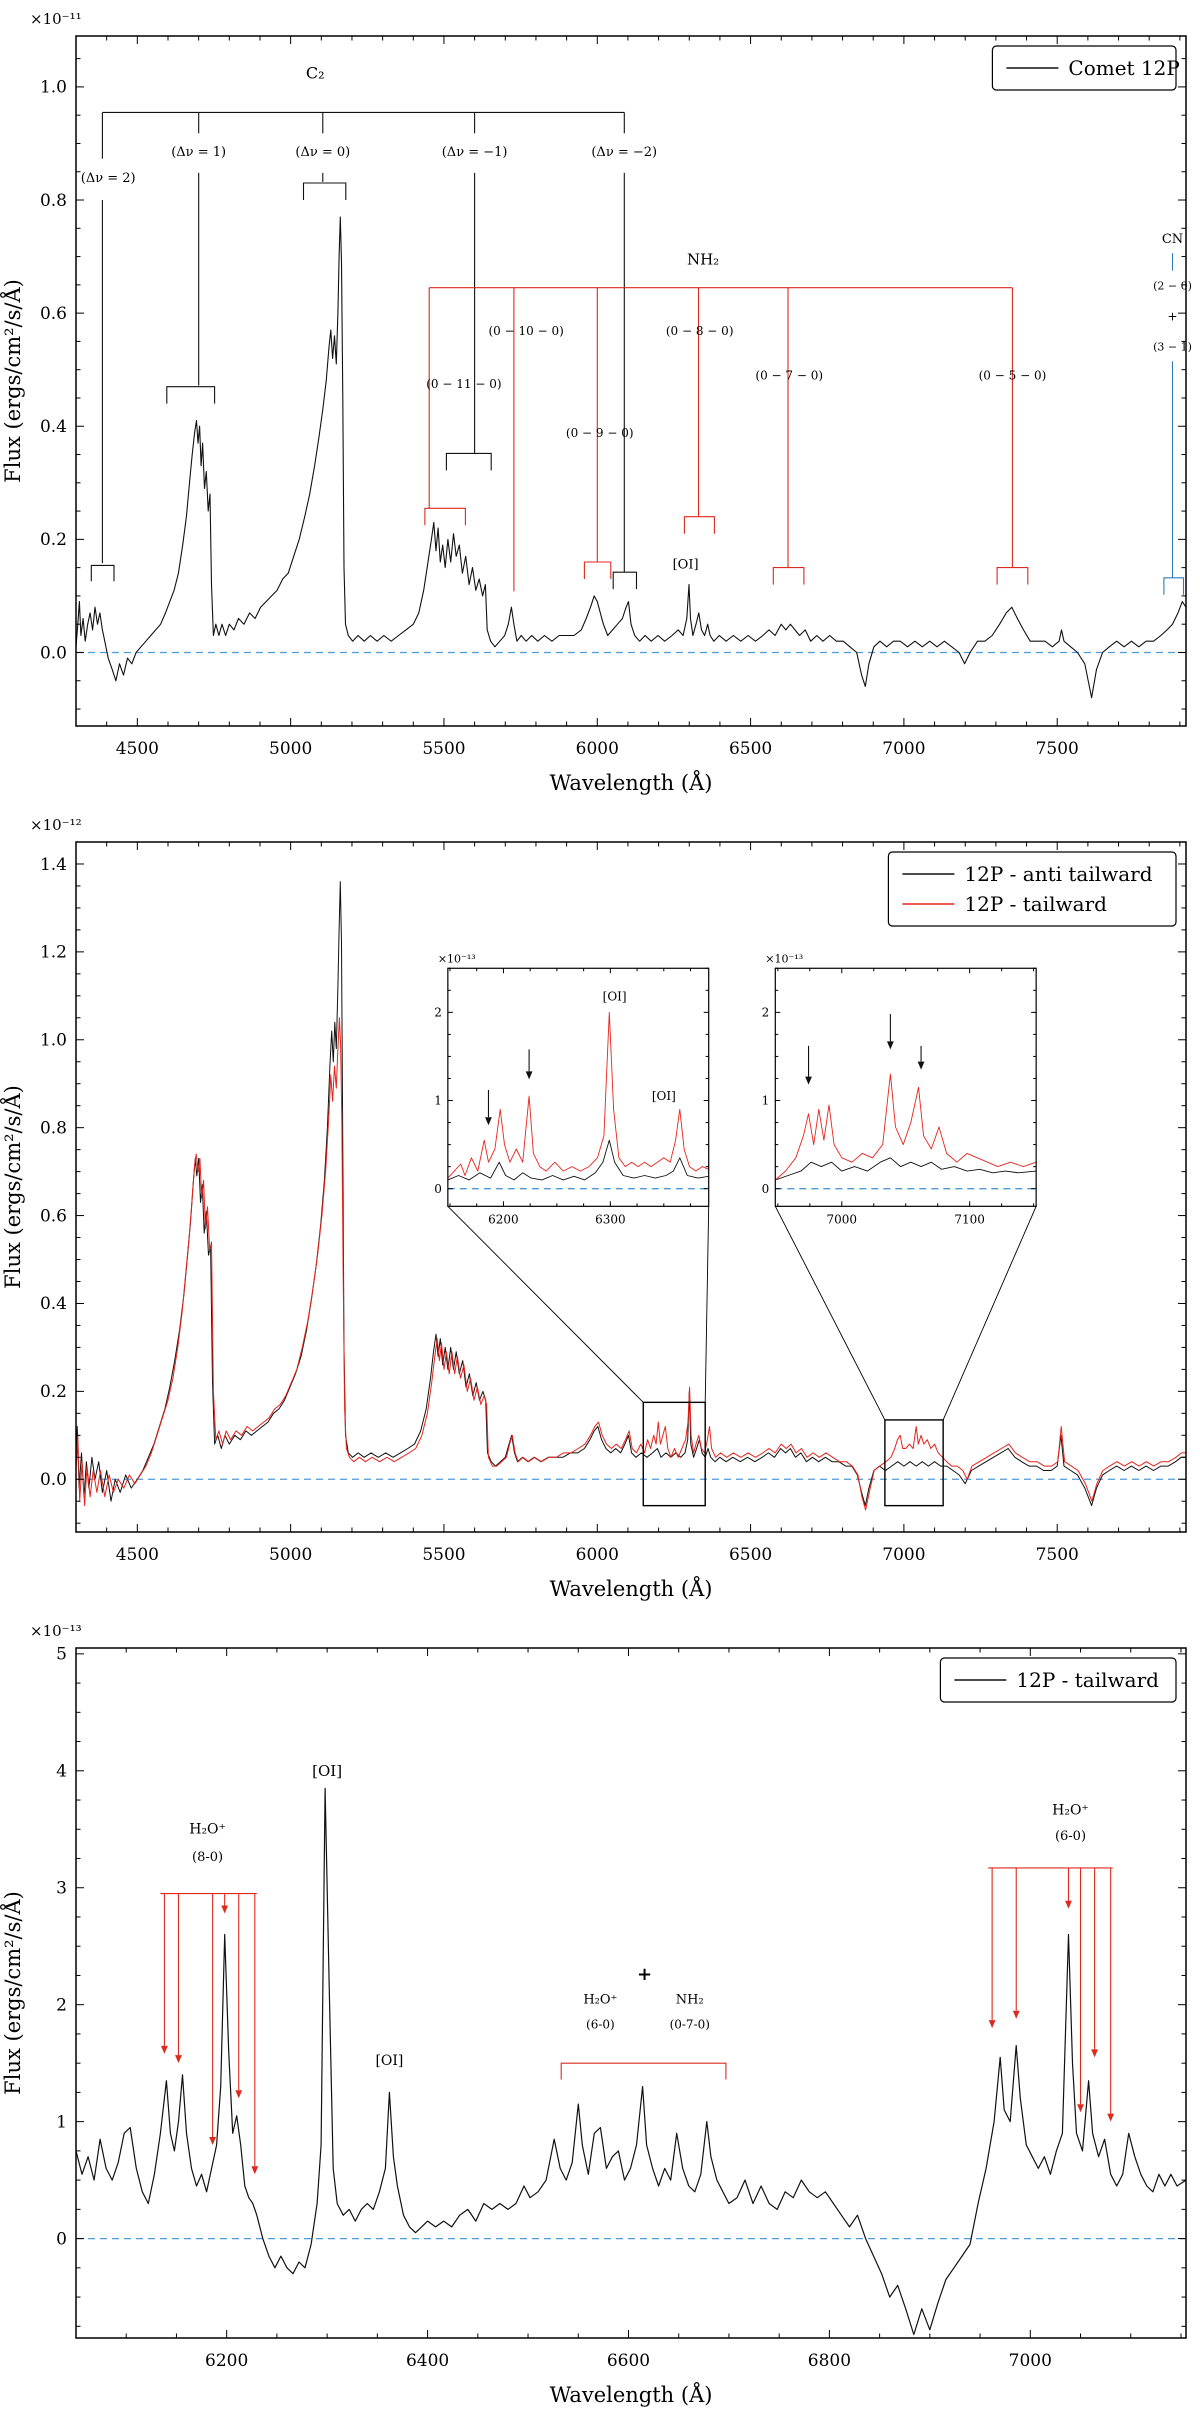 The image size is (1200, 2418). What do you see at coordinates (525, 331) in the screenshot?
I see `annotation-text: (0 − 10 − 0)` at bounding box center [525, 331].